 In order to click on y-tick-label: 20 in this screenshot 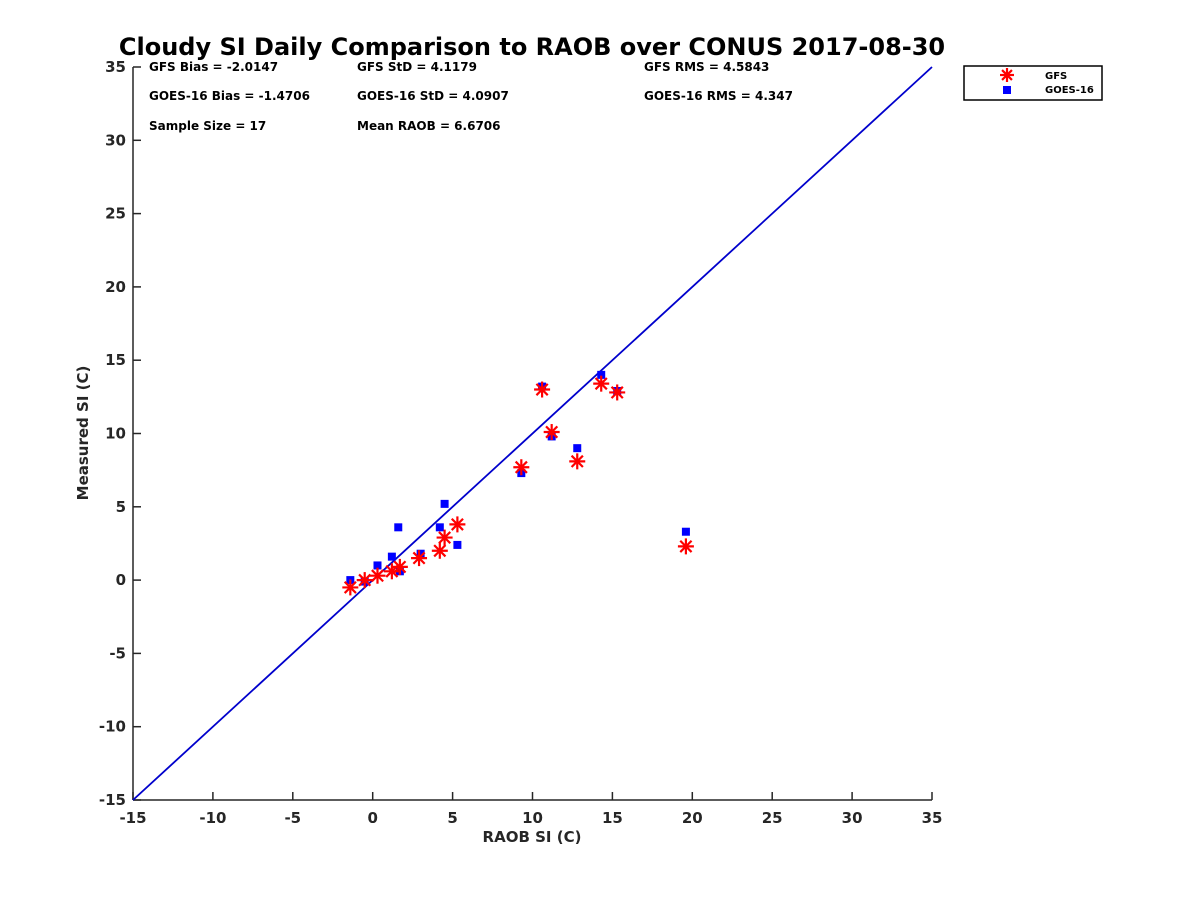, I will do `click(115, 287)`.